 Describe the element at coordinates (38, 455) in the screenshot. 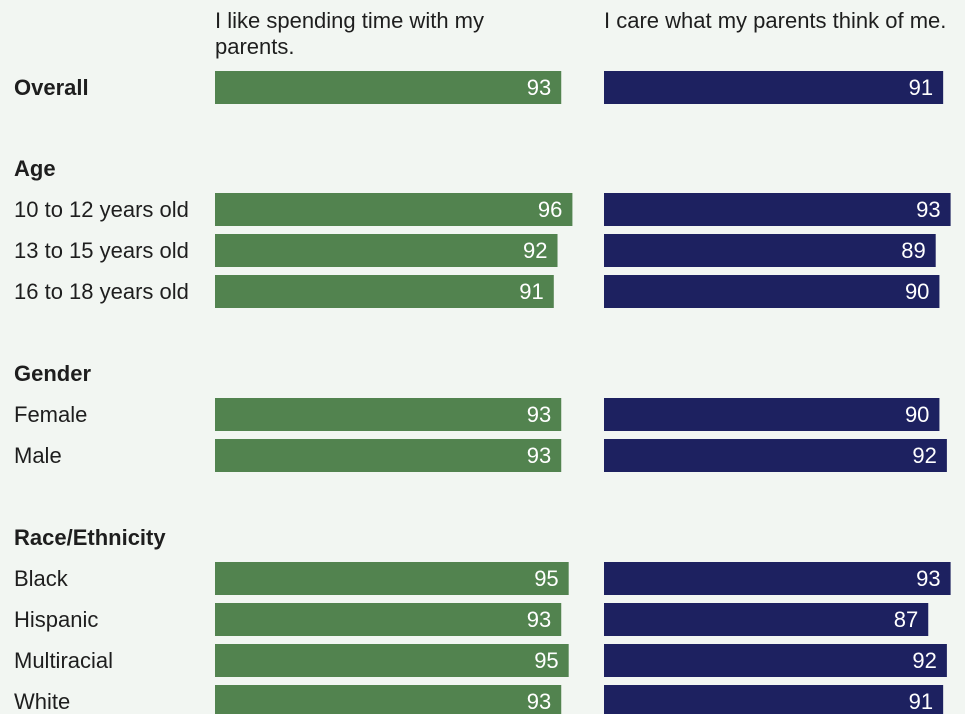

I see `row-label-male: Male` at that location.